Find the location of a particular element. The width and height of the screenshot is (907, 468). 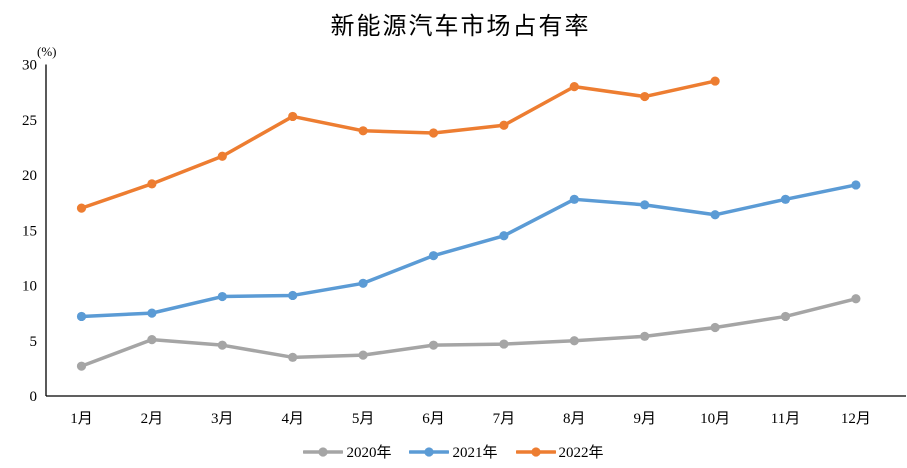

legend-label: 2021年 is located at coordinates (475, 453).